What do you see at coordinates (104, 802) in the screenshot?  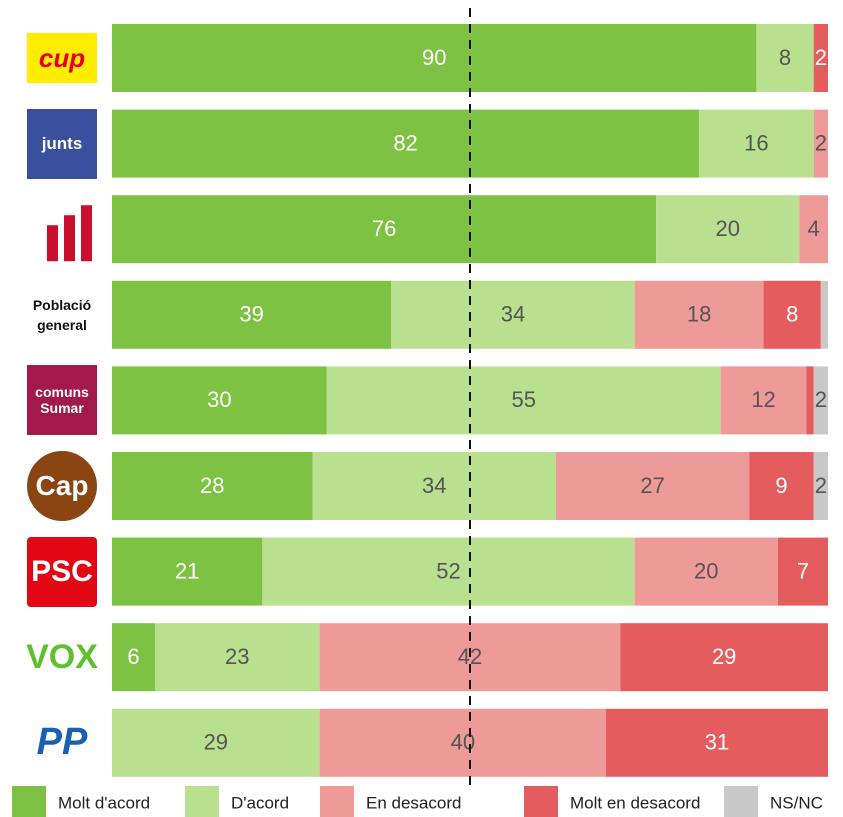 I see `legend-label: Molt d'acord` at bounding box center [104, 802].